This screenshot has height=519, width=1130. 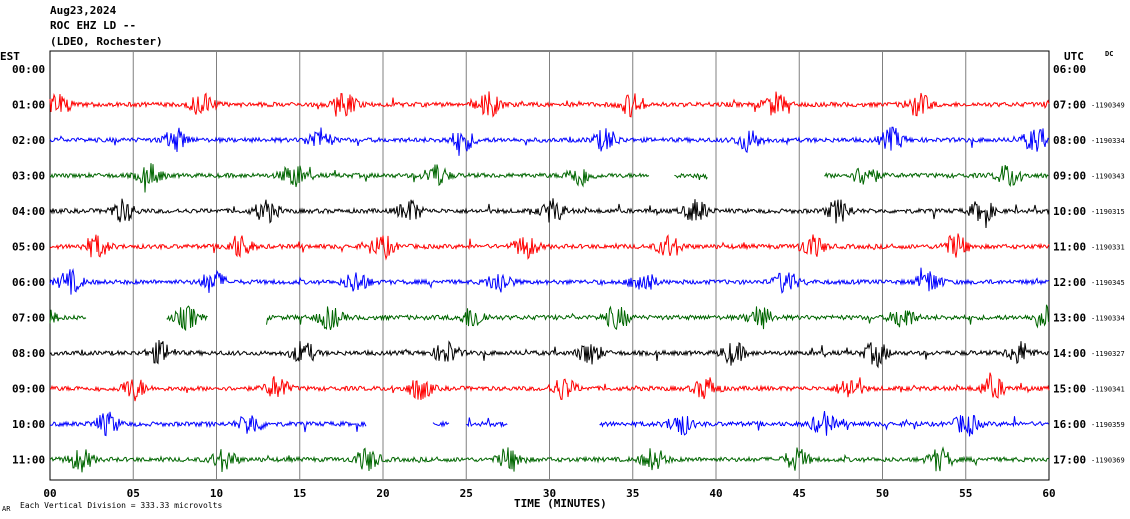 What do you see at coordinates (28, 176) in the screenshot?
I see `est-time-label: 03:00` at bounding box center [28, 176].